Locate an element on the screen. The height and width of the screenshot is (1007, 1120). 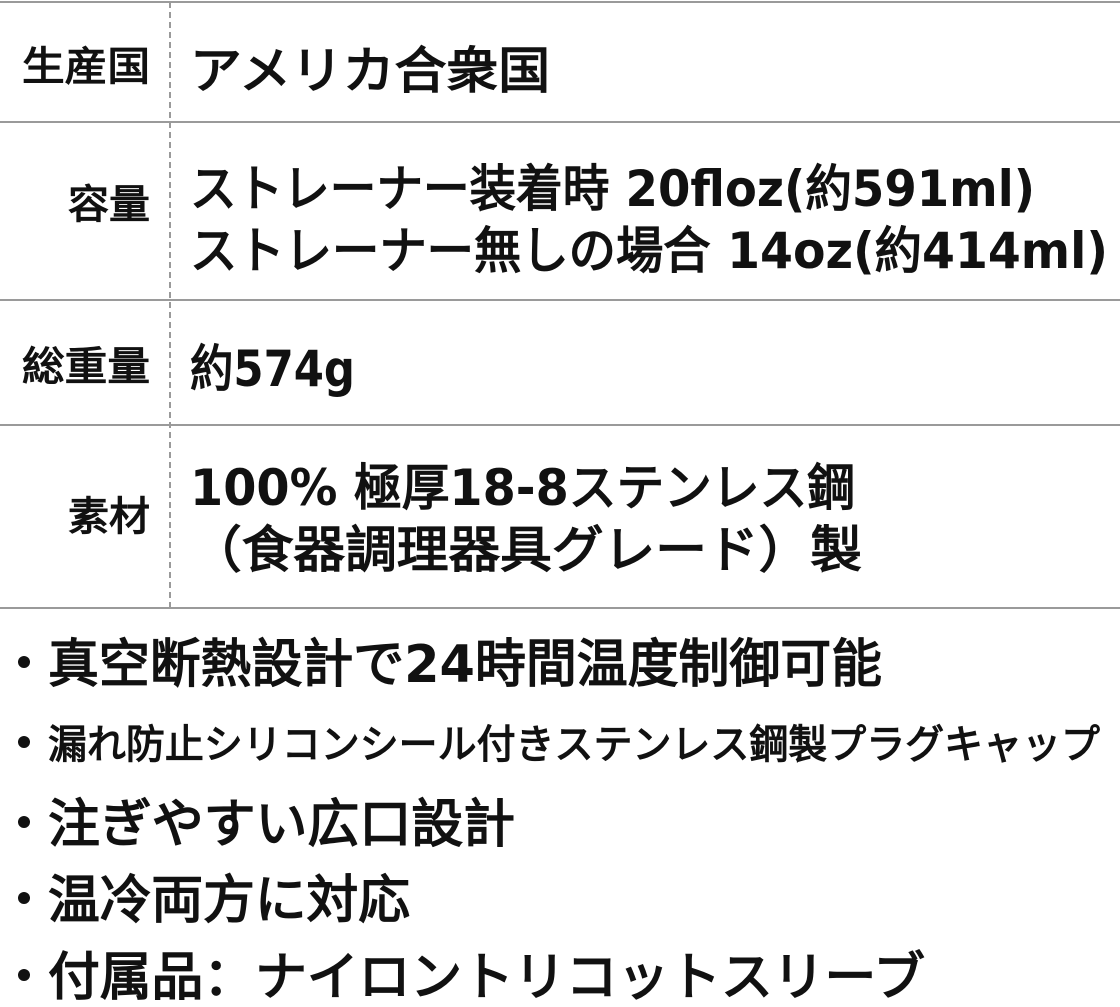
bullet-text: 付属品：ナイロントリコットスリーブ is located at coordinates (486, 977).